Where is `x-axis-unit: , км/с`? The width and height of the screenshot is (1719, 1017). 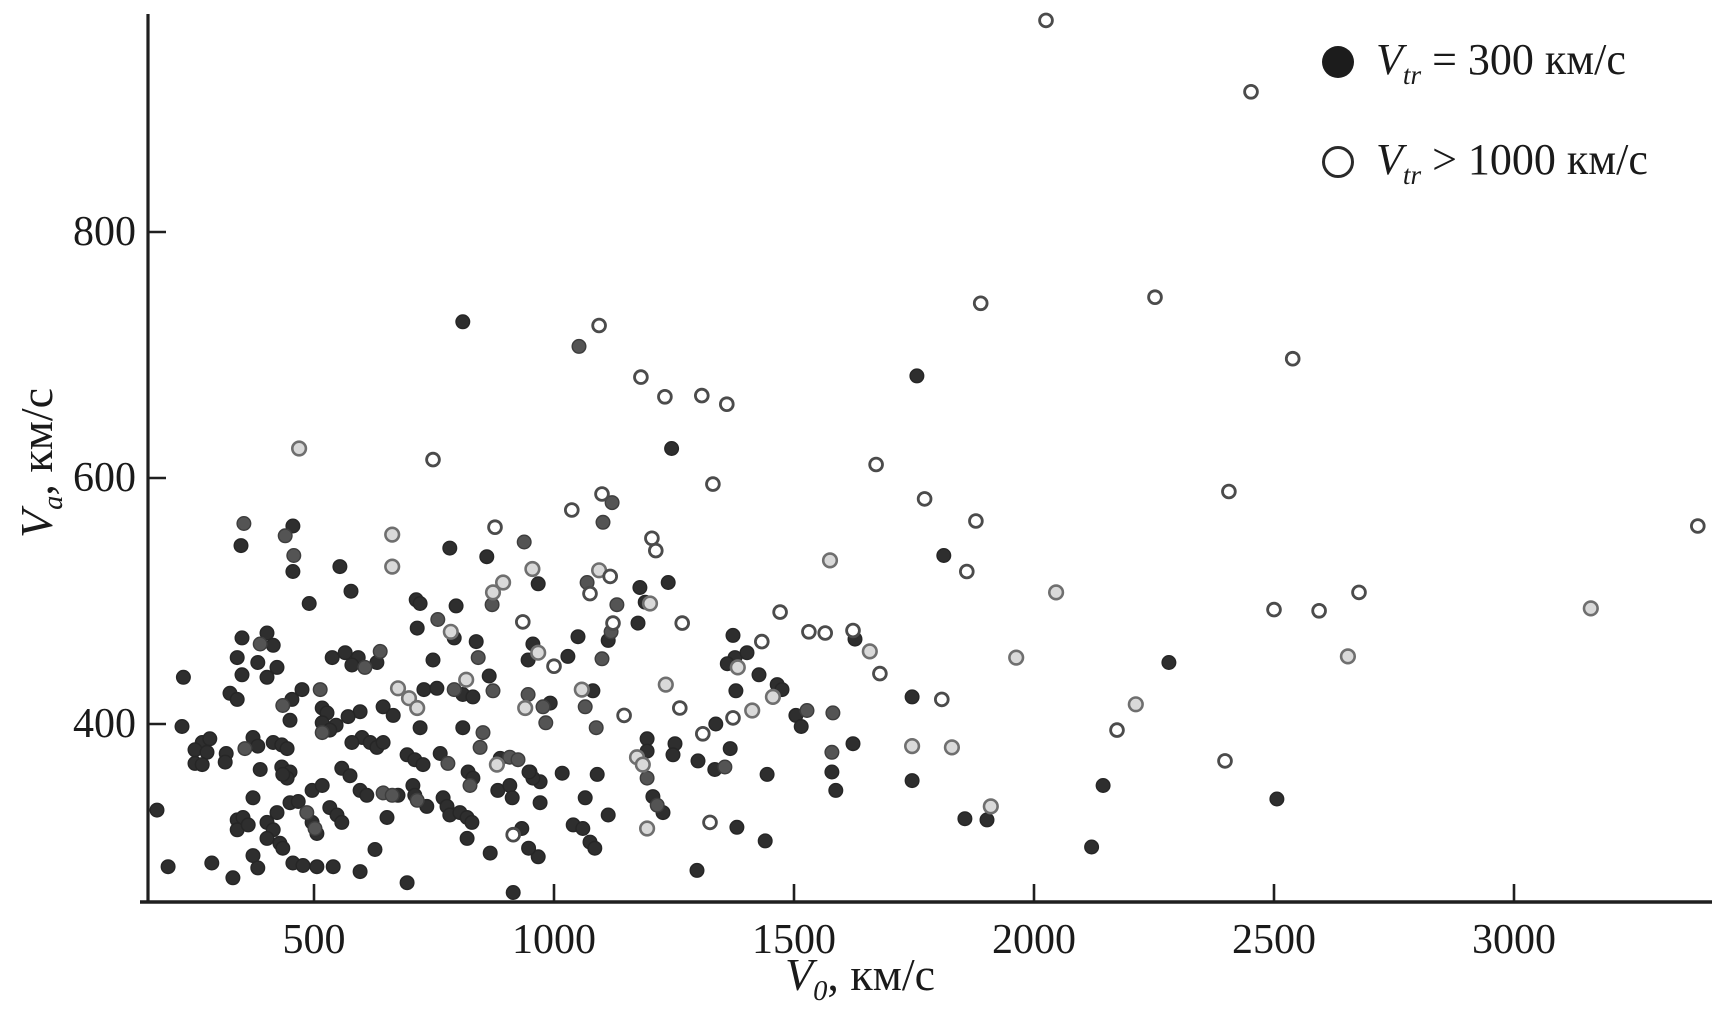 x-axis-unit: , км/с is located at coordinates (881, 974).